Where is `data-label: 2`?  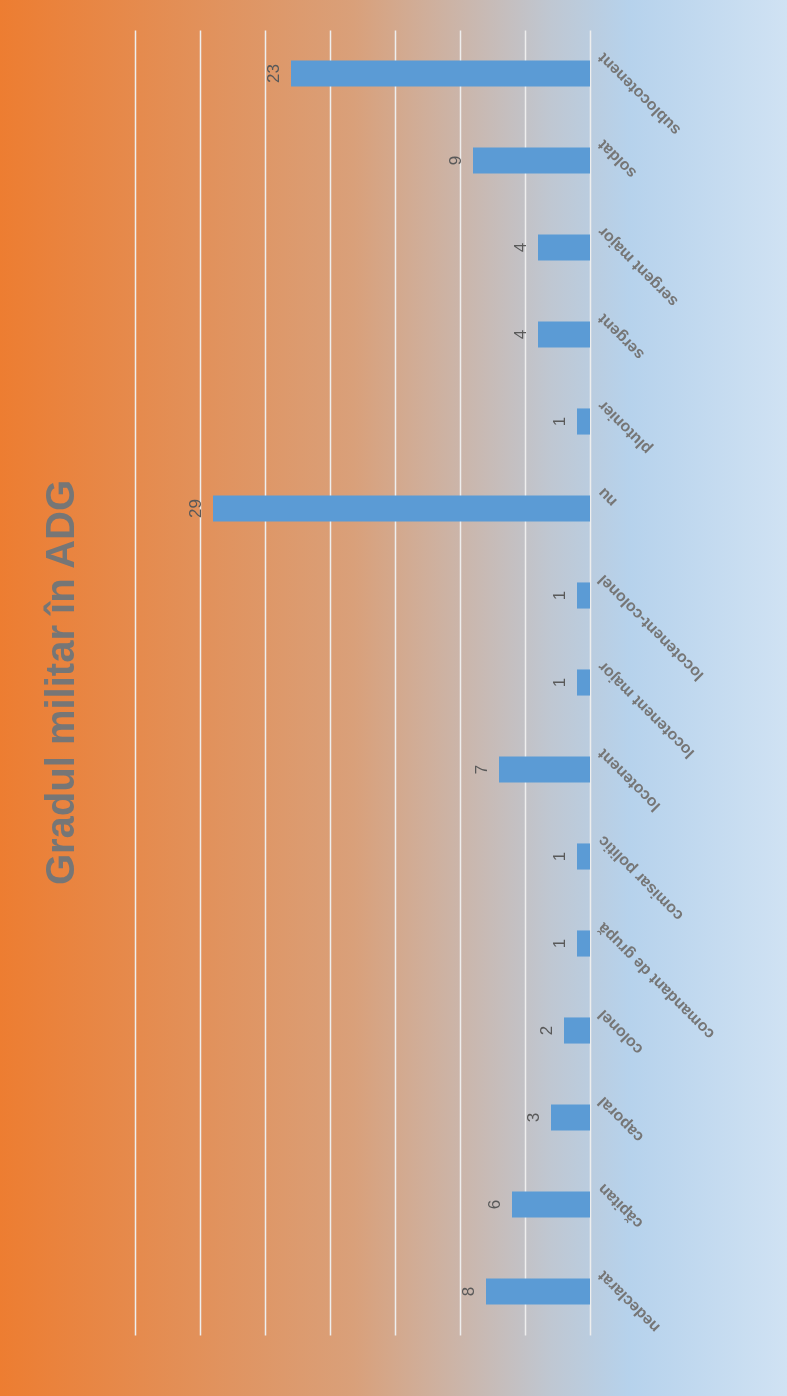 data-label: 2 is located at coordinates (546, 1030).